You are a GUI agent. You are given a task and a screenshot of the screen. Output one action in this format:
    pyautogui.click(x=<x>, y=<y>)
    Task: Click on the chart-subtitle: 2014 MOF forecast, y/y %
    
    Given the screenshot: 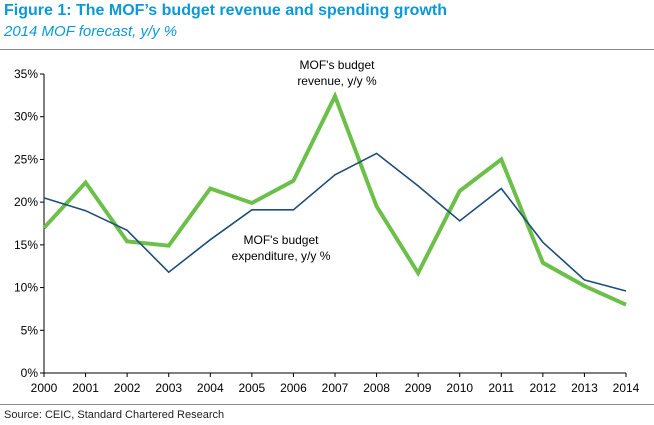 What is the action you would take?
    pyautogui.click(x=91, y=31)
    